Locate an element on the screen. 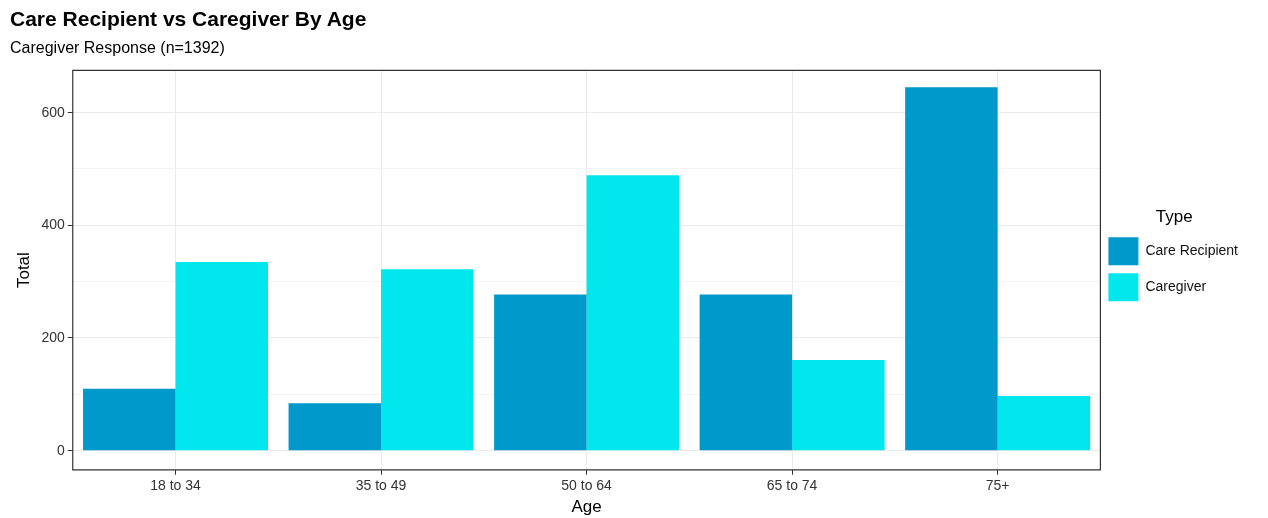  legend-label: Caregiver is located at coordinates (1176, 286).